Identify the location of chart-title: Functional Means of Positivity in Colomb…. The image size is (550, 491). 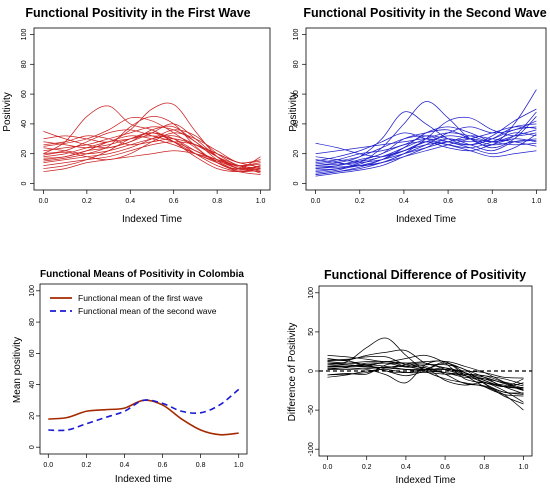
(142, 274).